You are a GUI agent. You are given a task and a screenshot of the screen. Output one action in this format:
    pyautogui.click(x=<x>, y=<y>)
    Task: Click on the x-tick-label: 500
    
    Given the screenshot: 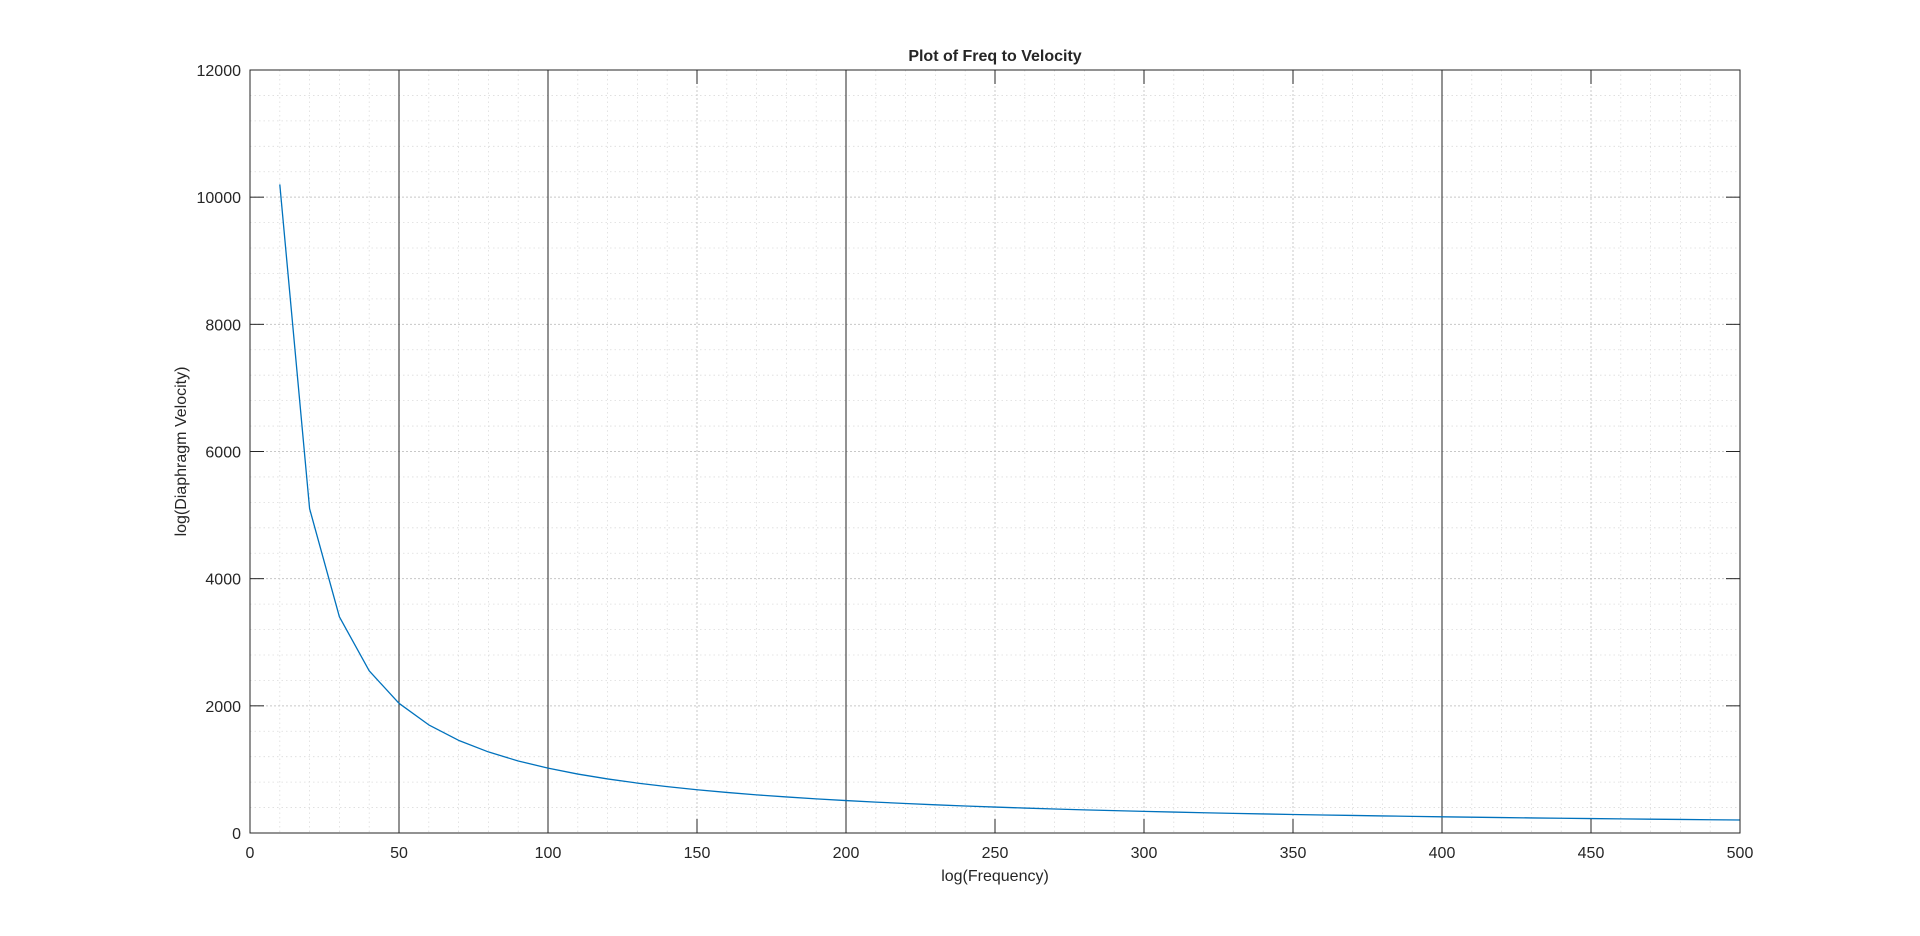 What is the action you would take?
    pyautogui.click(x=1740, y=853)
    